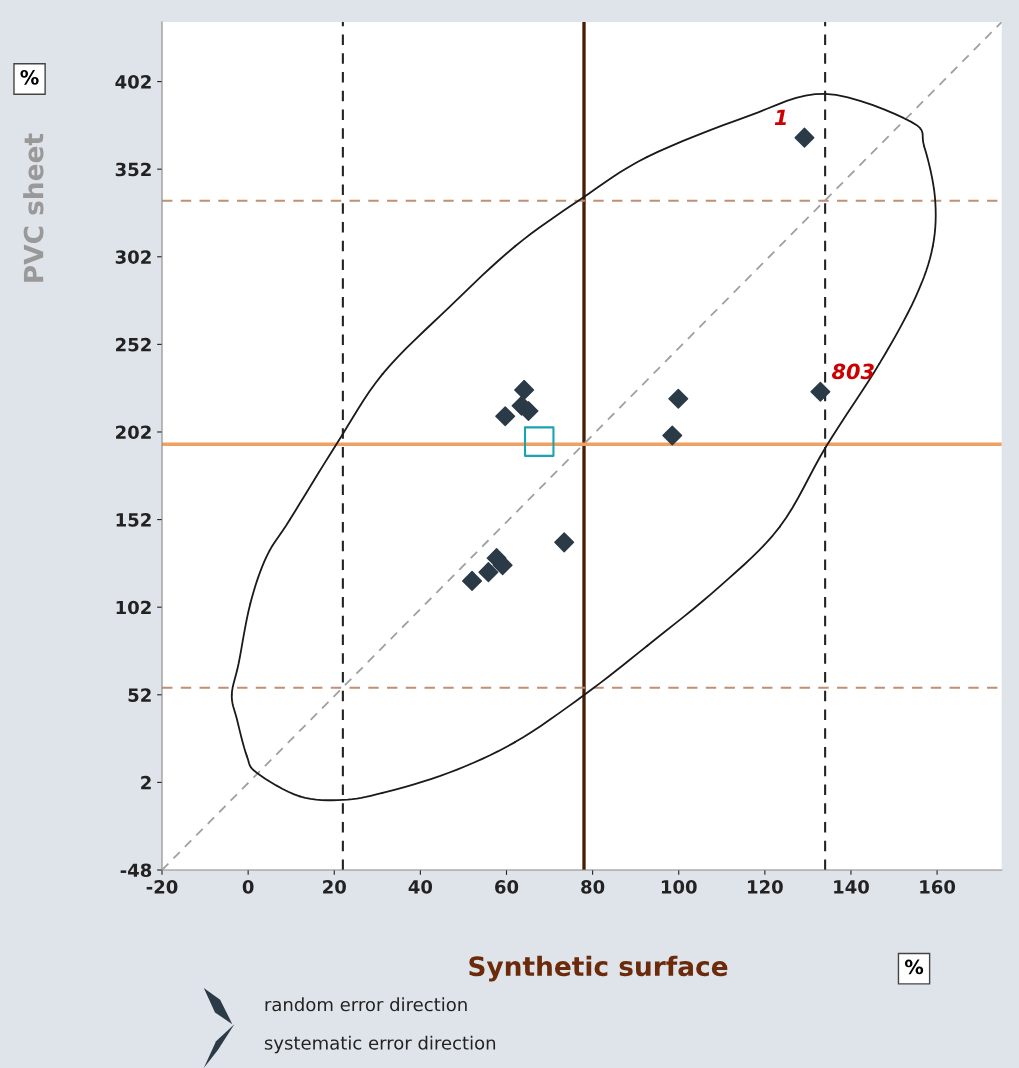 This screenshot has height=1068, width=1019. Describe the element at coordinates (162, 887) in the screenshot. I see `x-tick-label: -20` at that location.